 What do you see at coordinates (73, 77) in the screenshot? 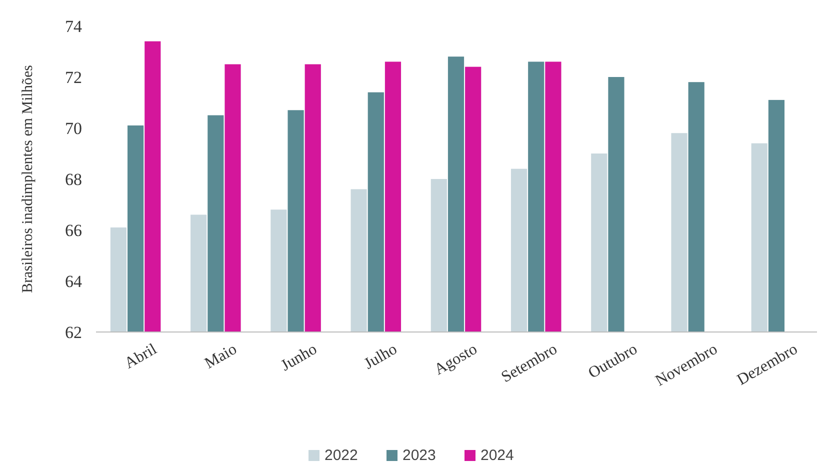
I see `y-tick-label: 72` at bounding box center [73, 77].